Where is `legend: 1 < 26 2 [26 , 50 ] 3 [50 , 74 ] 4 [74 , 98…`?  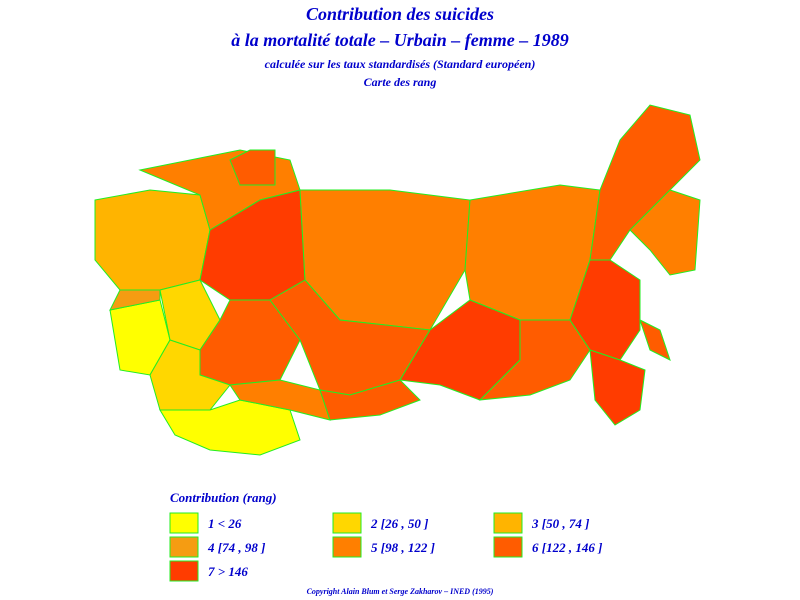
legend: 1 < 26 2 [26 , 50 ] 3 [50 , 74 ] 4 [74 , 98… is located at coordinates (385, 547).